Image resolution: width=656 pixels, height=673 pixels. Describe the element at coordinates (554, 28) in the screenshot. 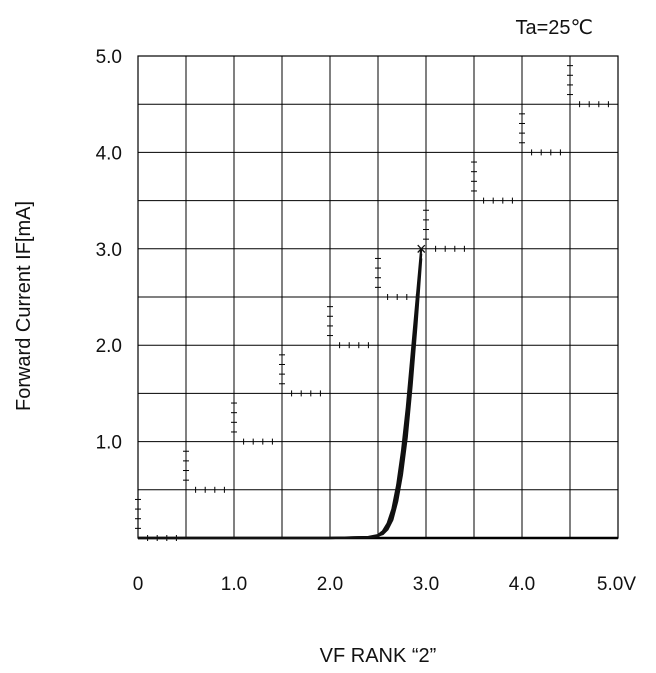

I see `temperature-annotation: Ta=25℃` at that location.